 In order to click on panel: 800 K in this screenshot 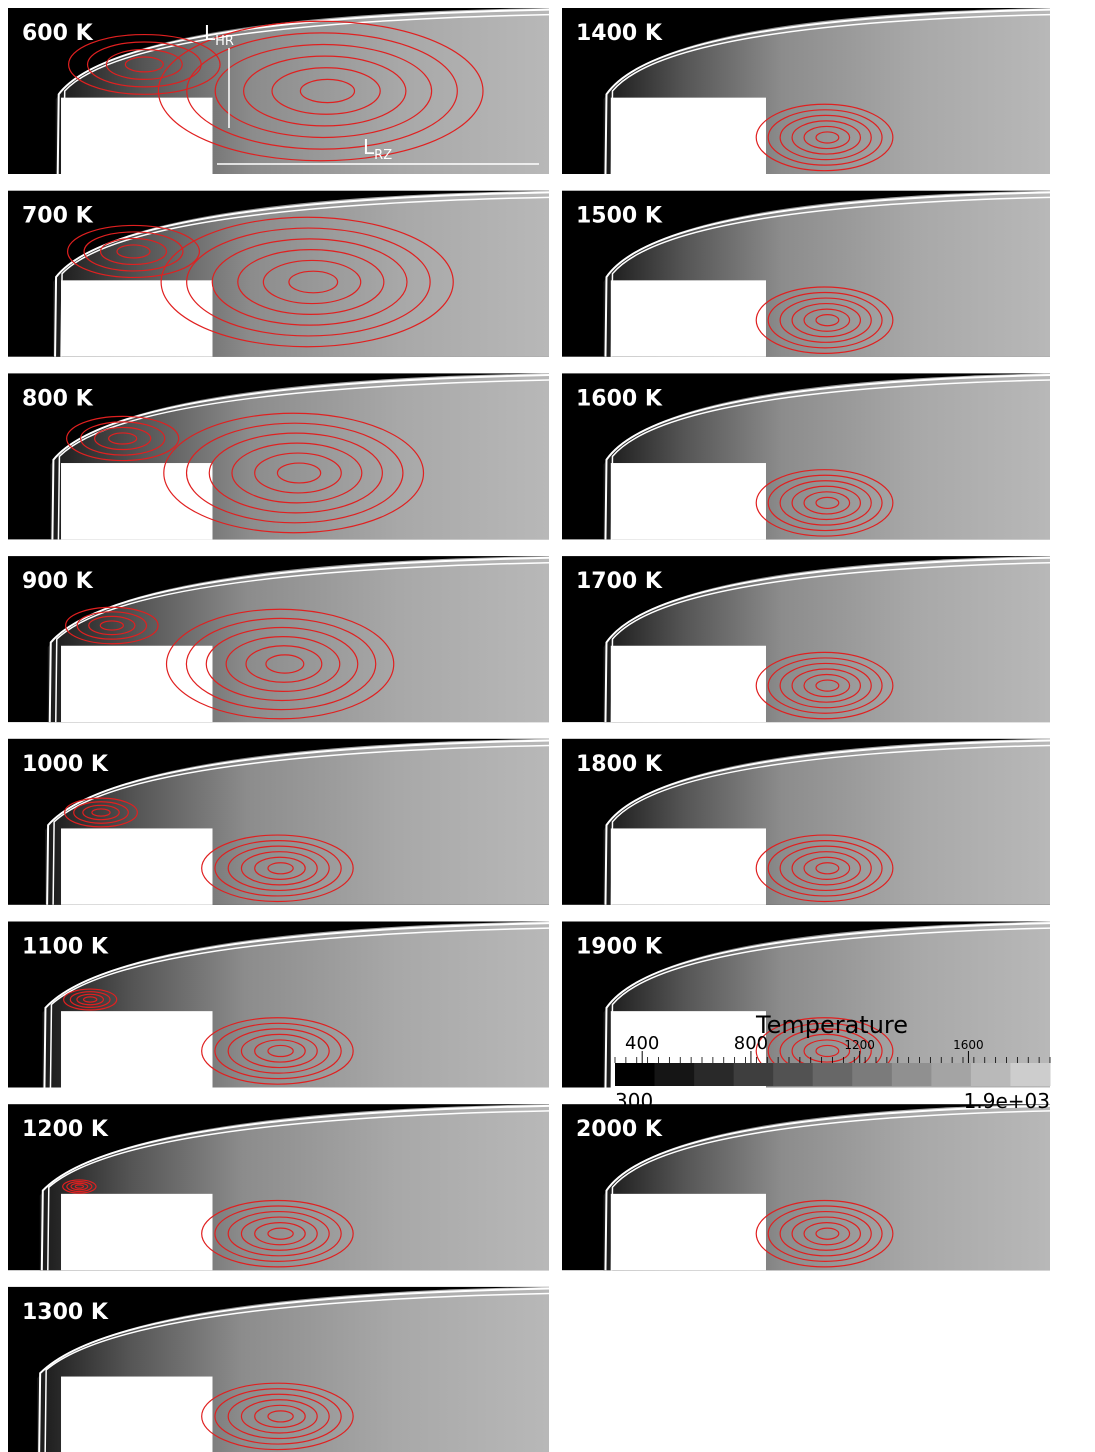, I will do `click(279, 456)`.